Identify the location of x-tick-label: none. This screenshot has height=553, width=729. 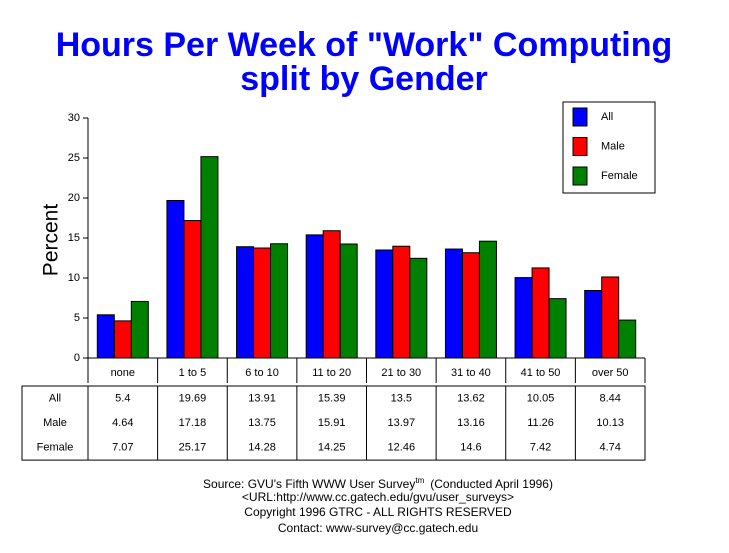
(123, 373).